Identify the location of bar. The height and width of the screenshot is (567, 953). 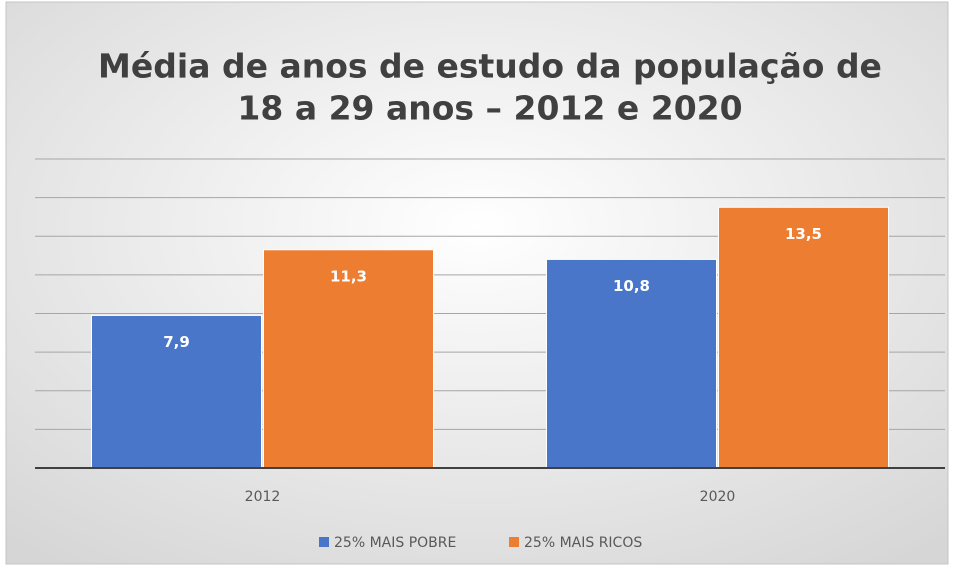
(803, 337).